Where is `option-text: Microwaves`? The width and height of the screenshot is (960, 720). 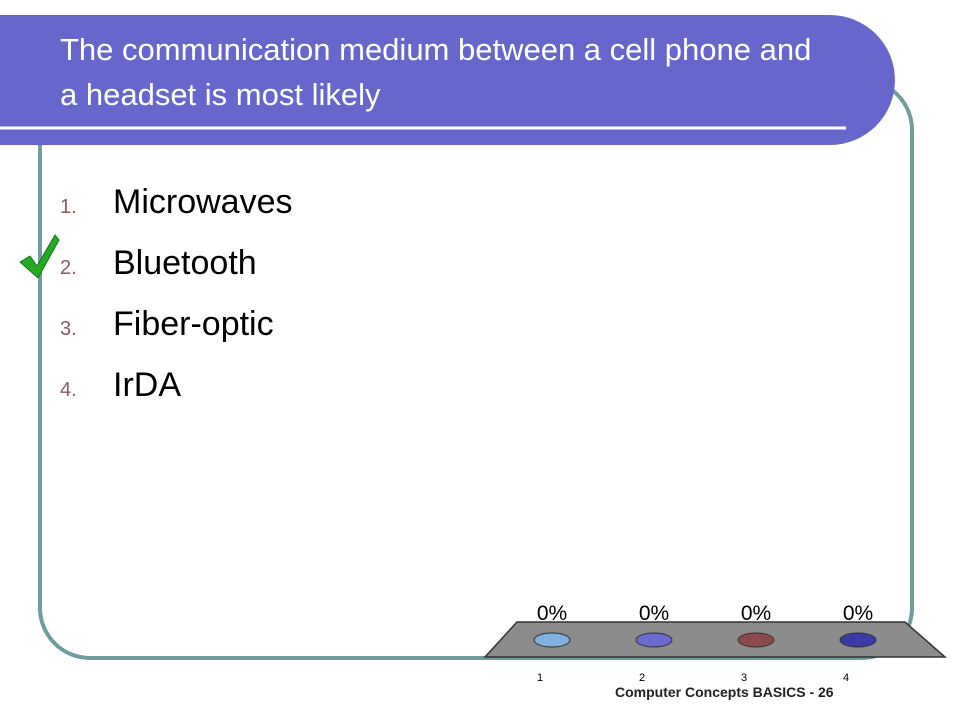 option-text: Microwaves is located at coordinates (202, 202).